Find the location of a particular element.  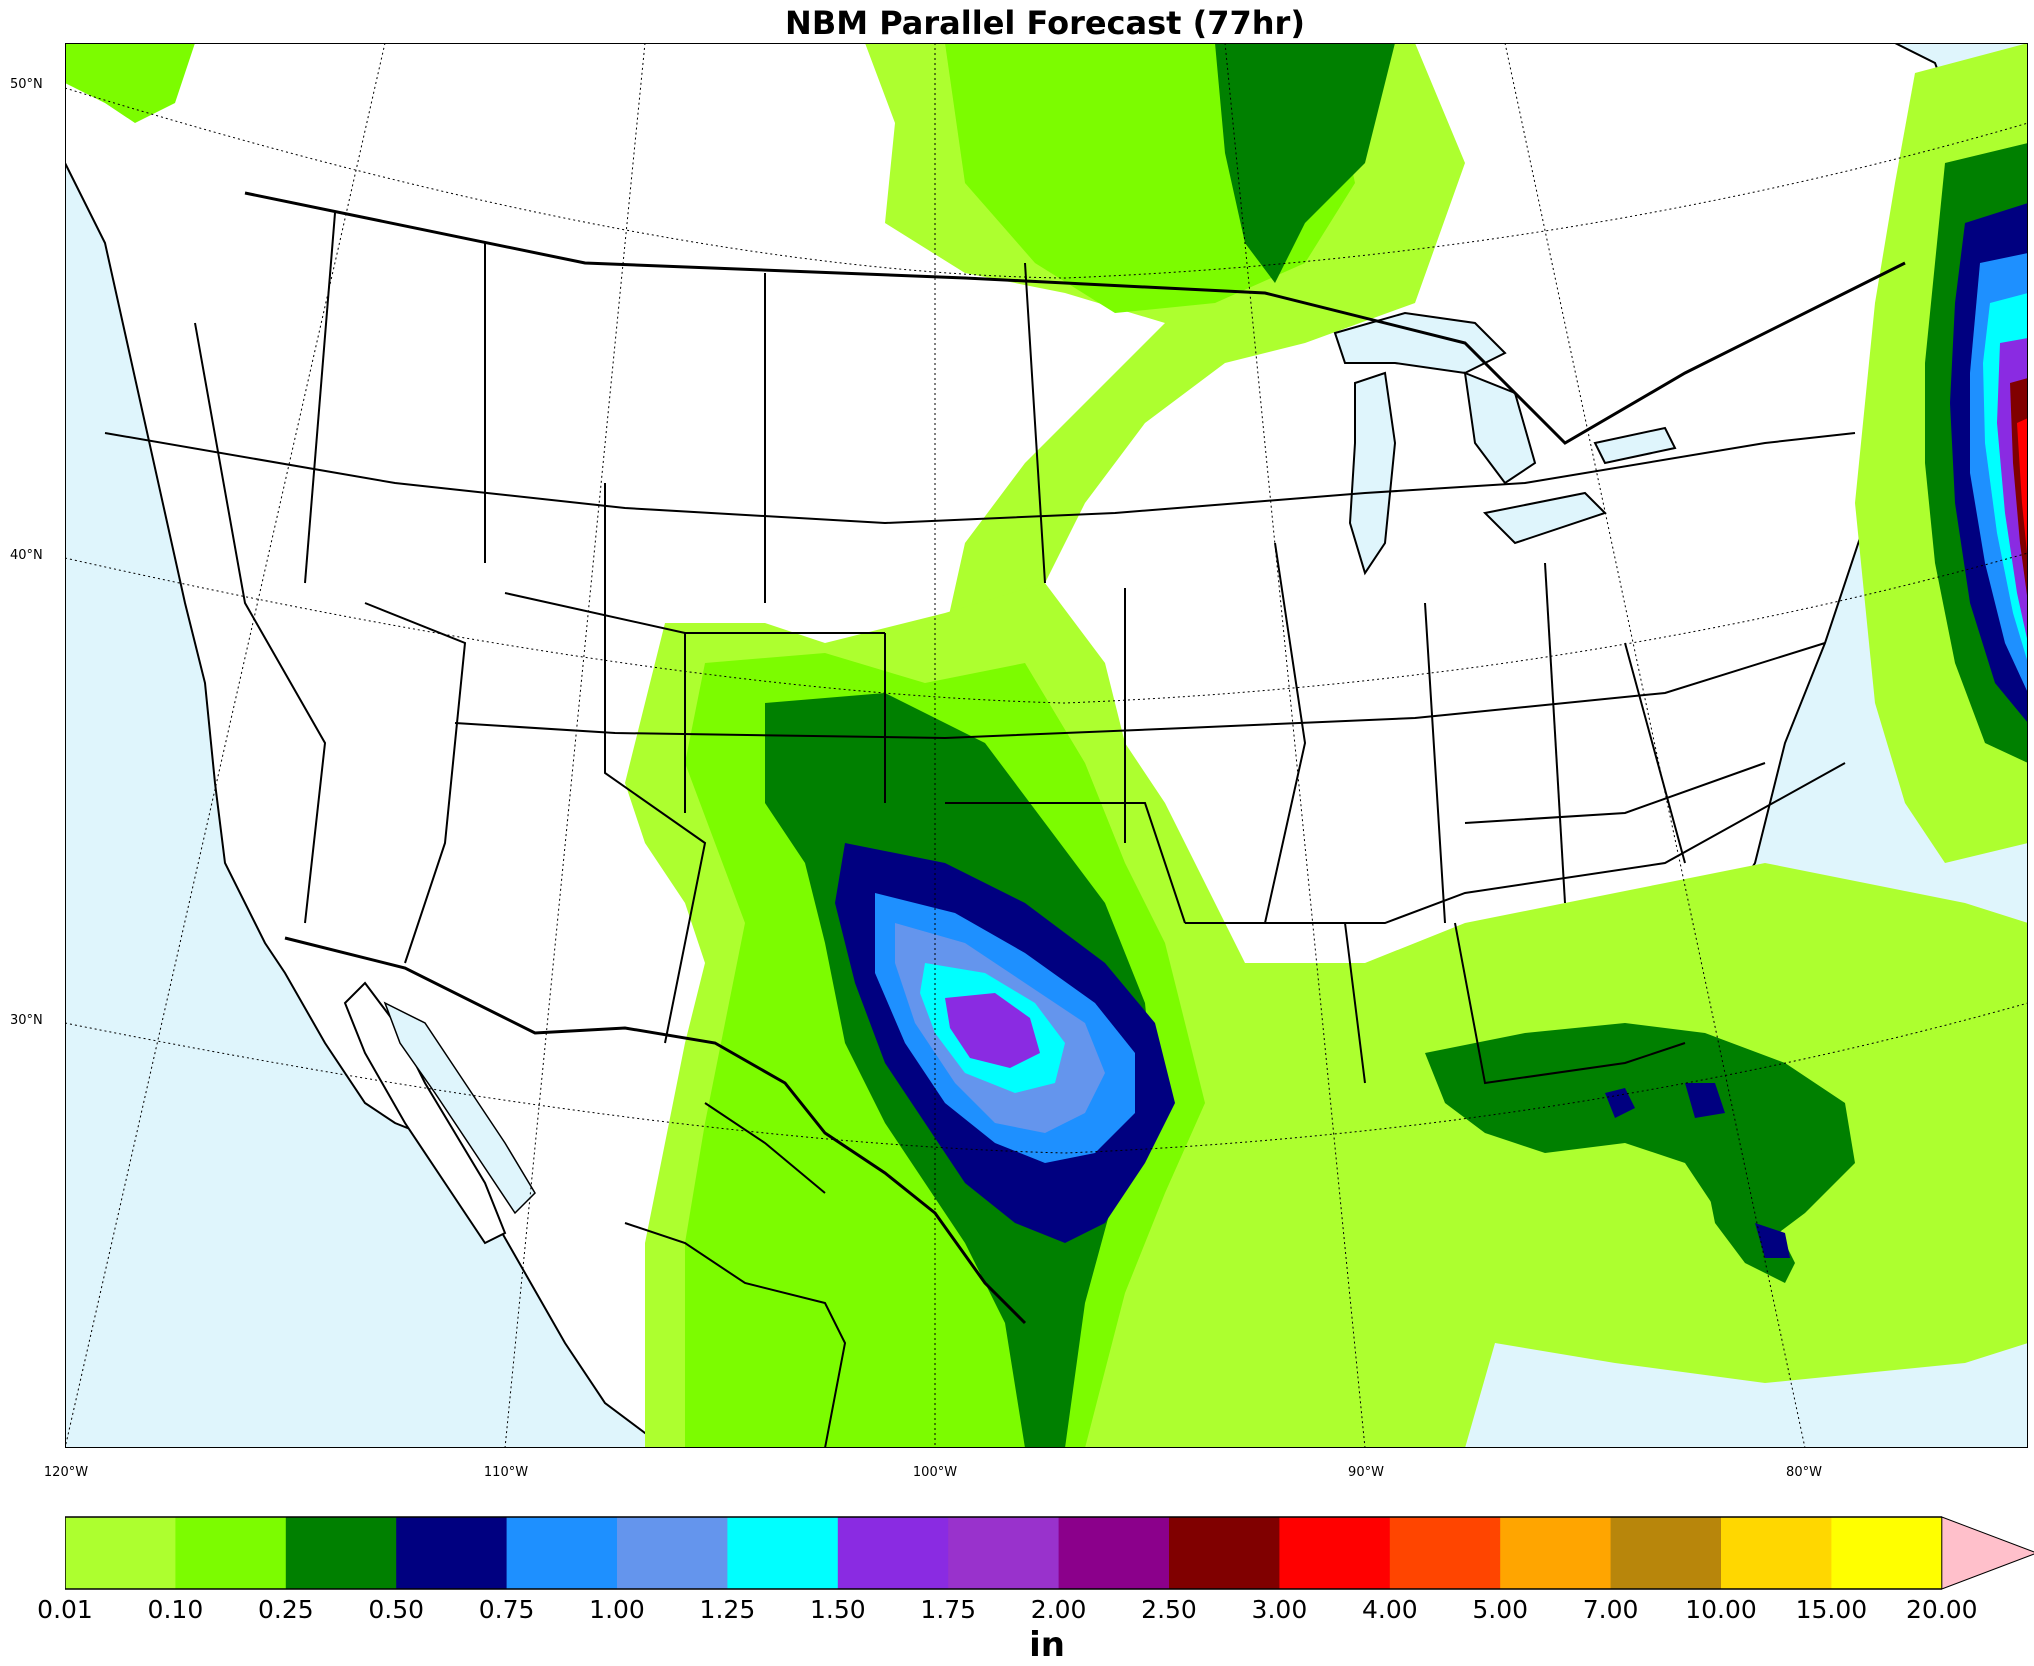

map-title: NBM Parallel Forecast (77hr) is located at coordinates (1045, 23).